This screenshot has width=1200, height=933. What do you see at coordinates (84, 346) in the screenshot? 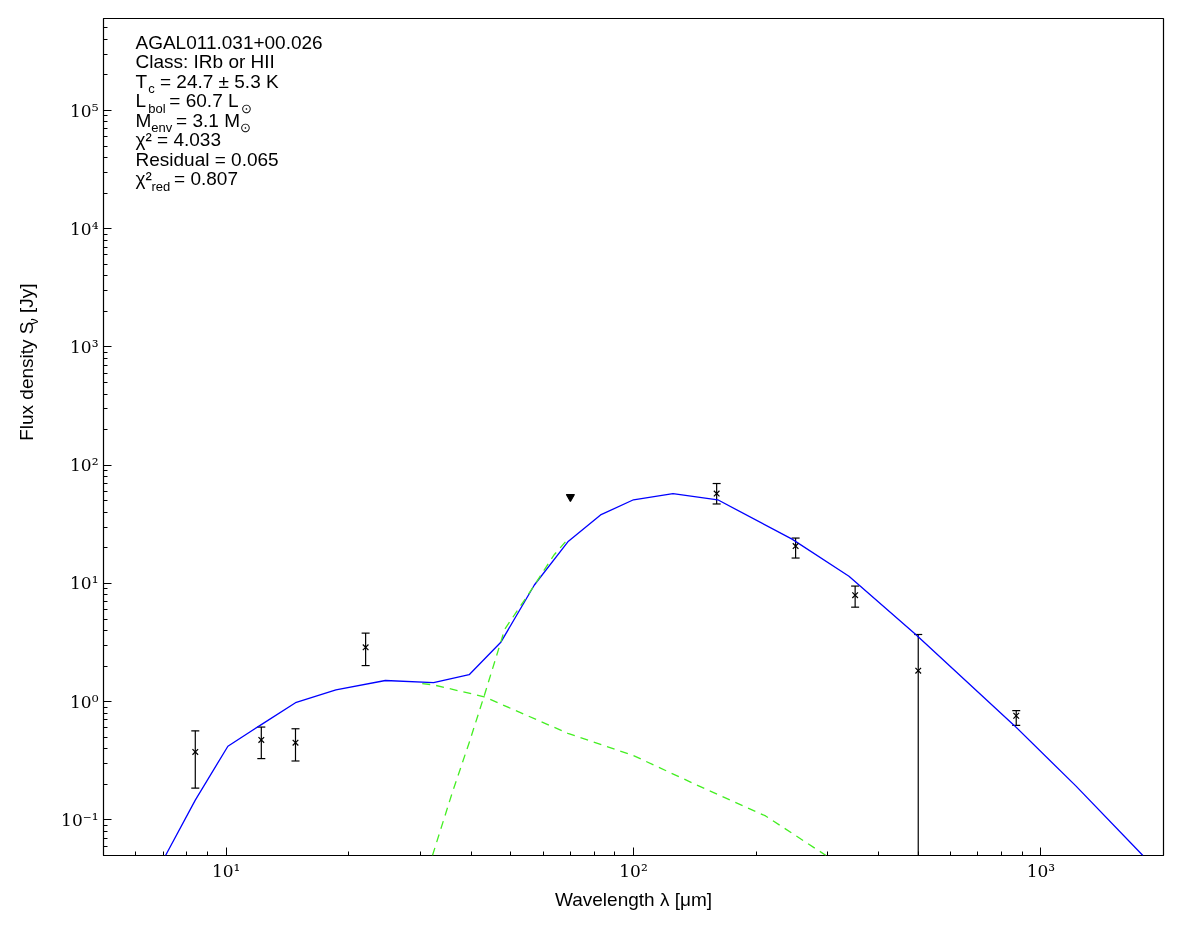
I see `y-tick-label: 10³` at bounding box center [84, 346].